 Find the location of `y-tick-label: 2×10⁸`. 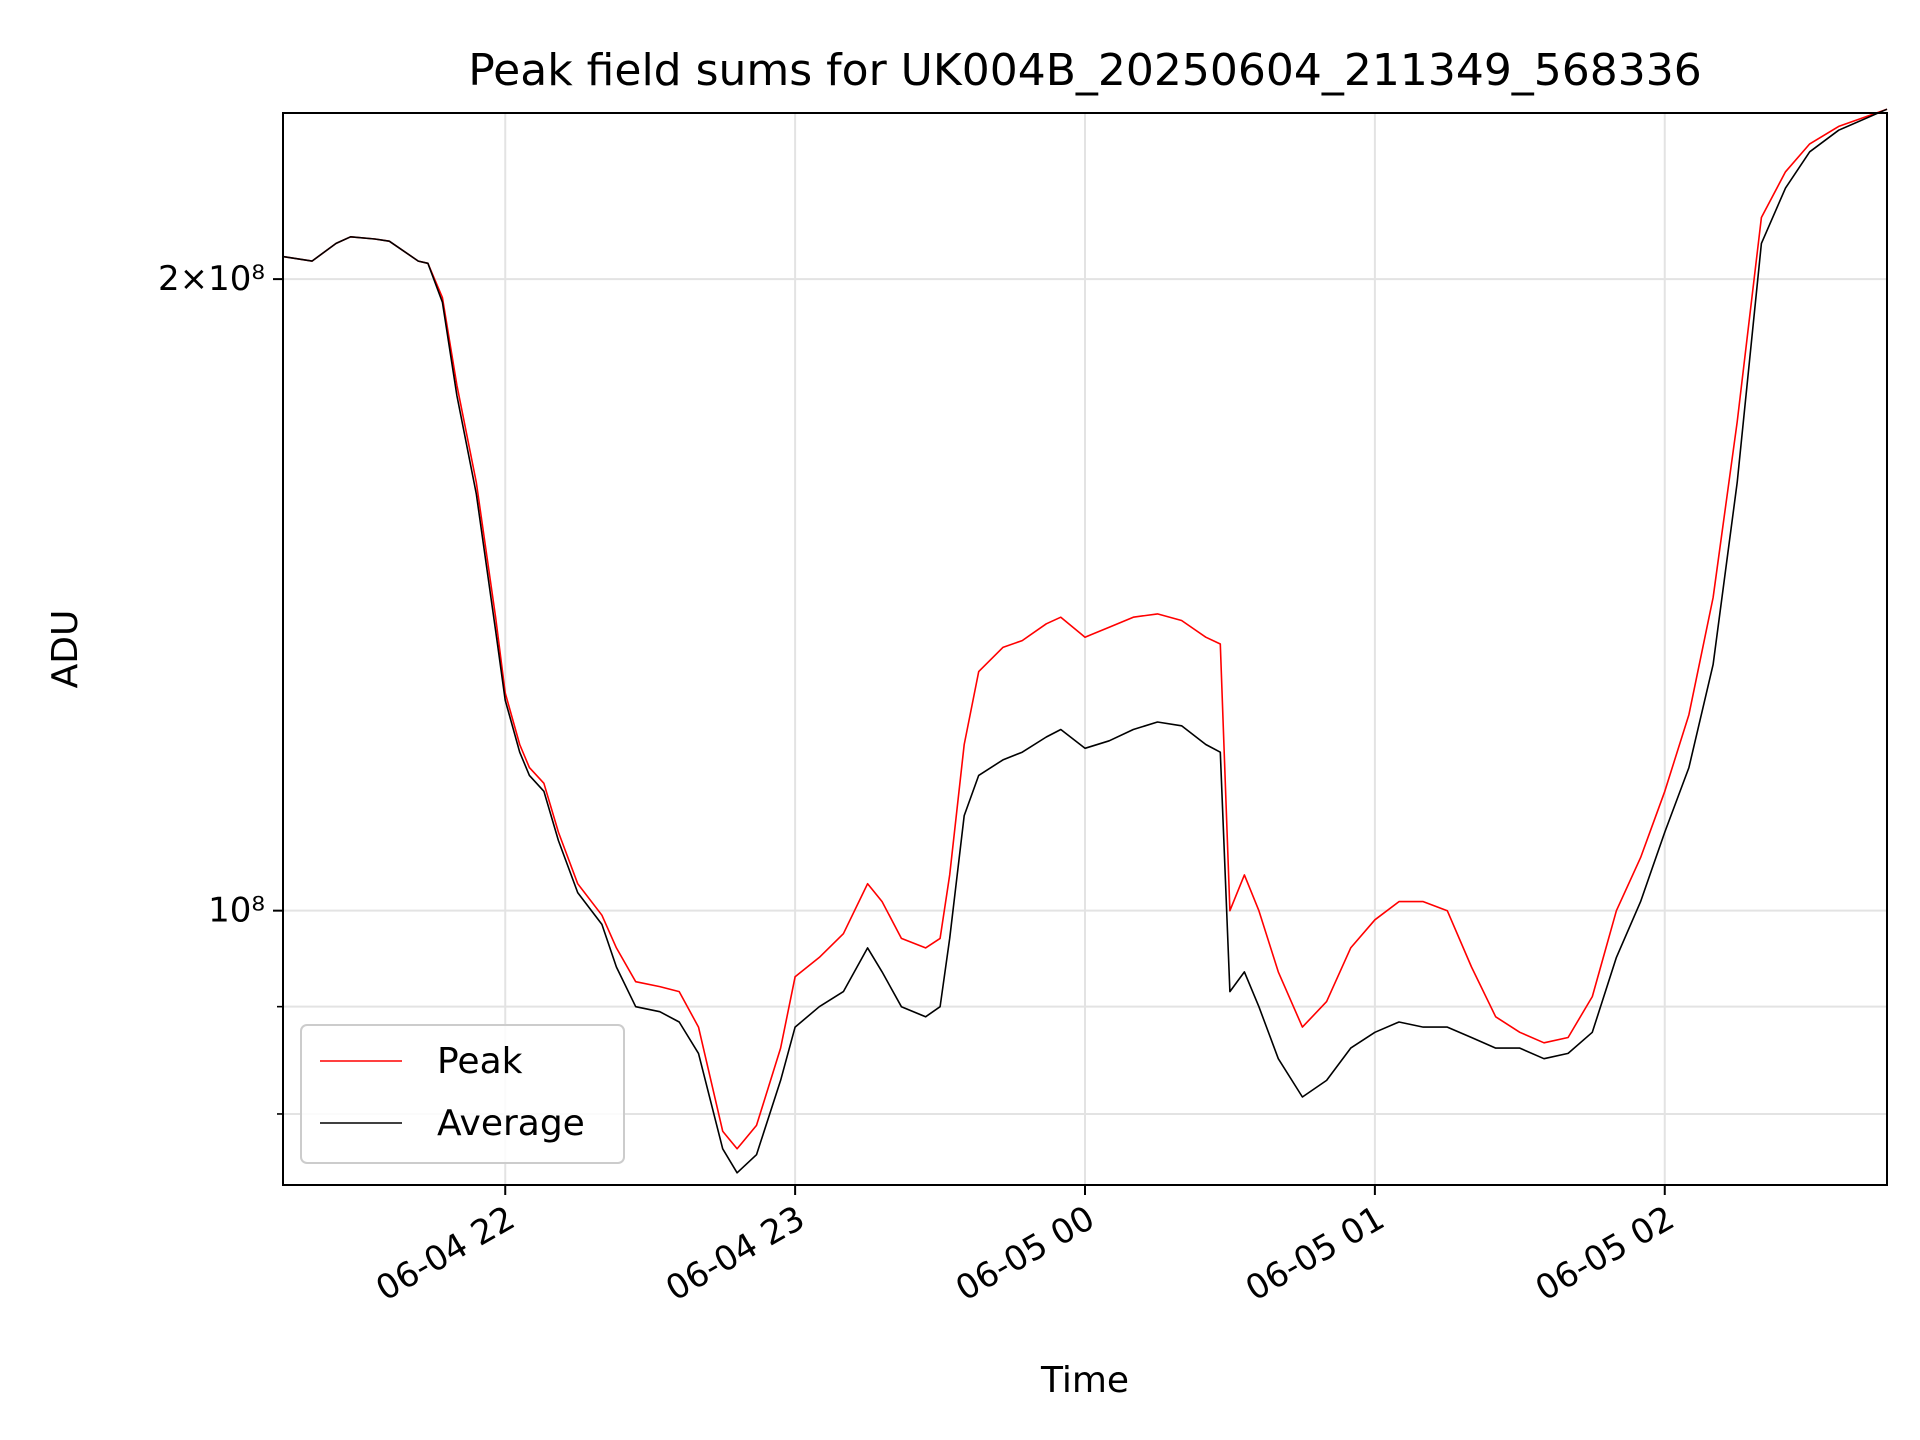

y-tick-label: 2×10⁸ is located at coordinates (211, 279).